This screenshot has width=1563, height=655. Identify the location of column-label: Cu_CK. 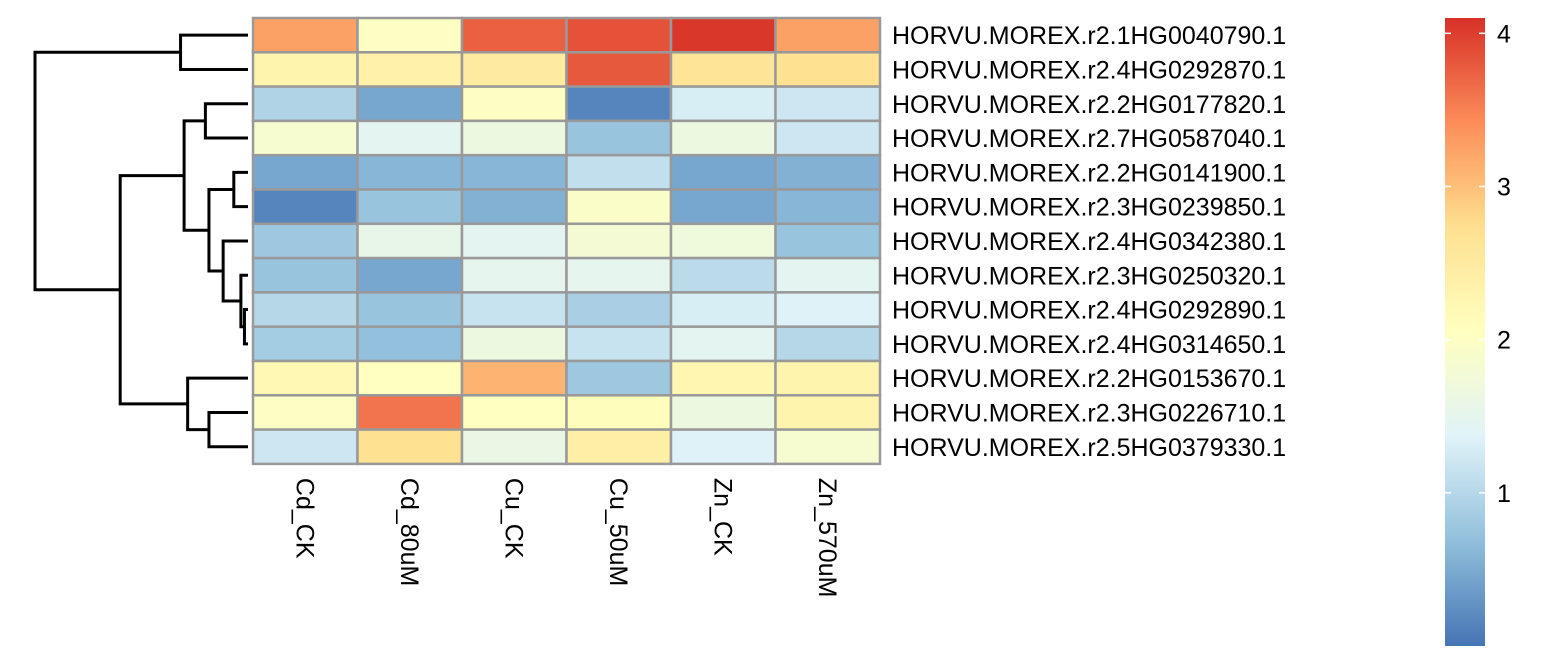
(513, 518).